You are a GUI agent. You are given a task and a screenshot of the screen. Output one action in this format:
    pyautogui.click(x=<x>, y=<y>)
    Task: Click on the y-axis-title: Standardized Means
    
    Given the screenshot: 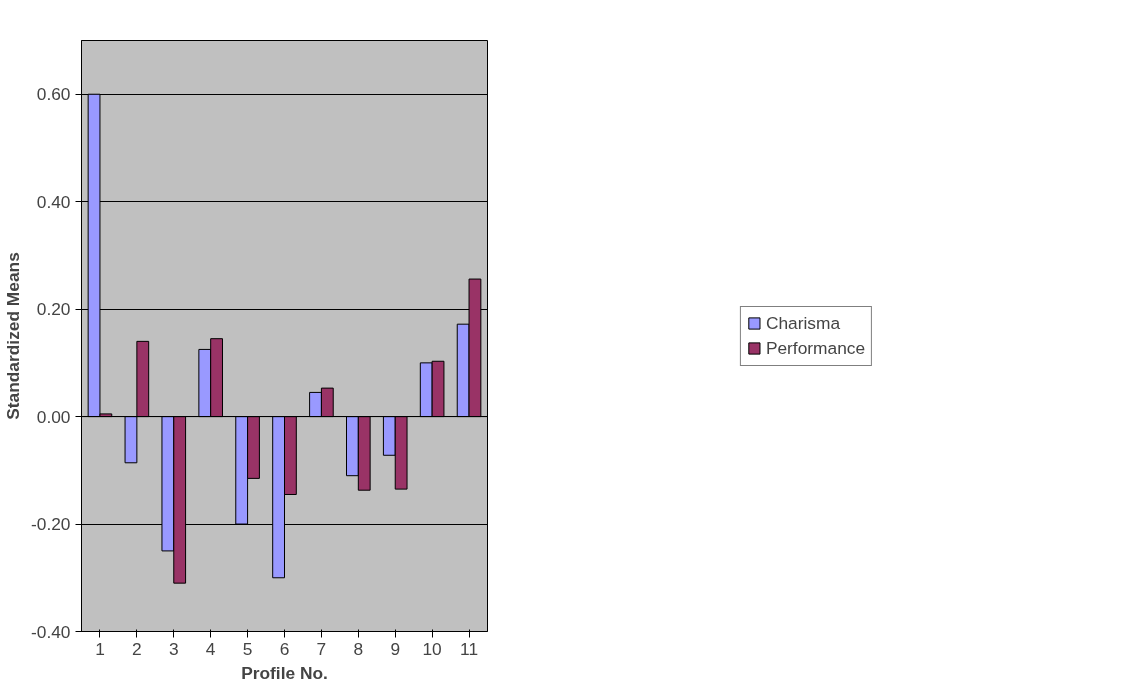 What is the action you would take?
    pyautogui.click(x=13, y=336)
    